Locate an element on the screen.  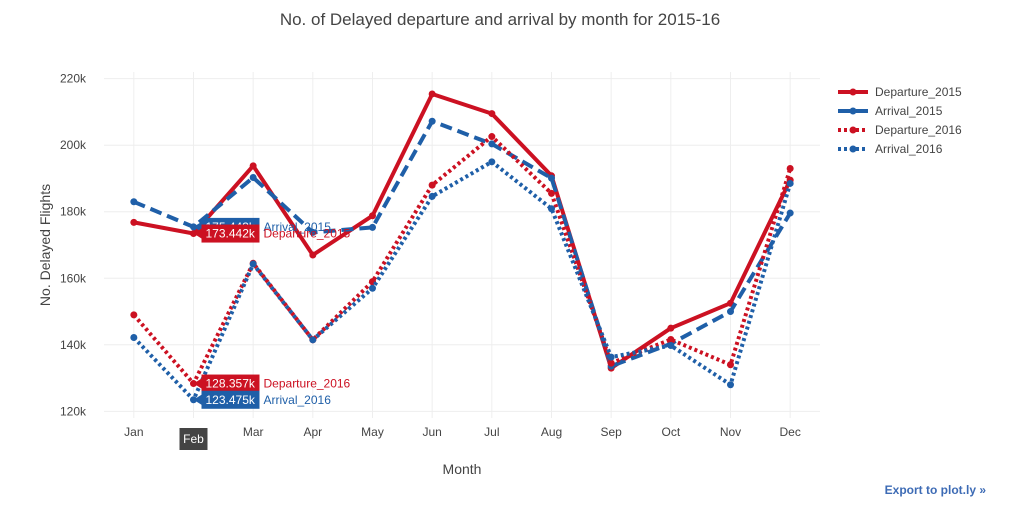
x-tick-label: Nov is located at coordinates (730, 432).